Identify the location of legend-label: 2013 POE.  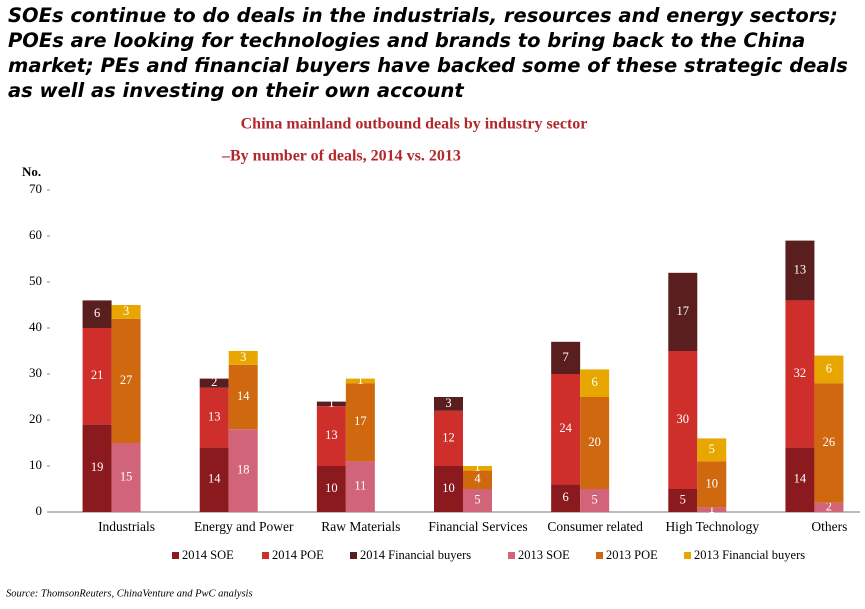
(632, 555).